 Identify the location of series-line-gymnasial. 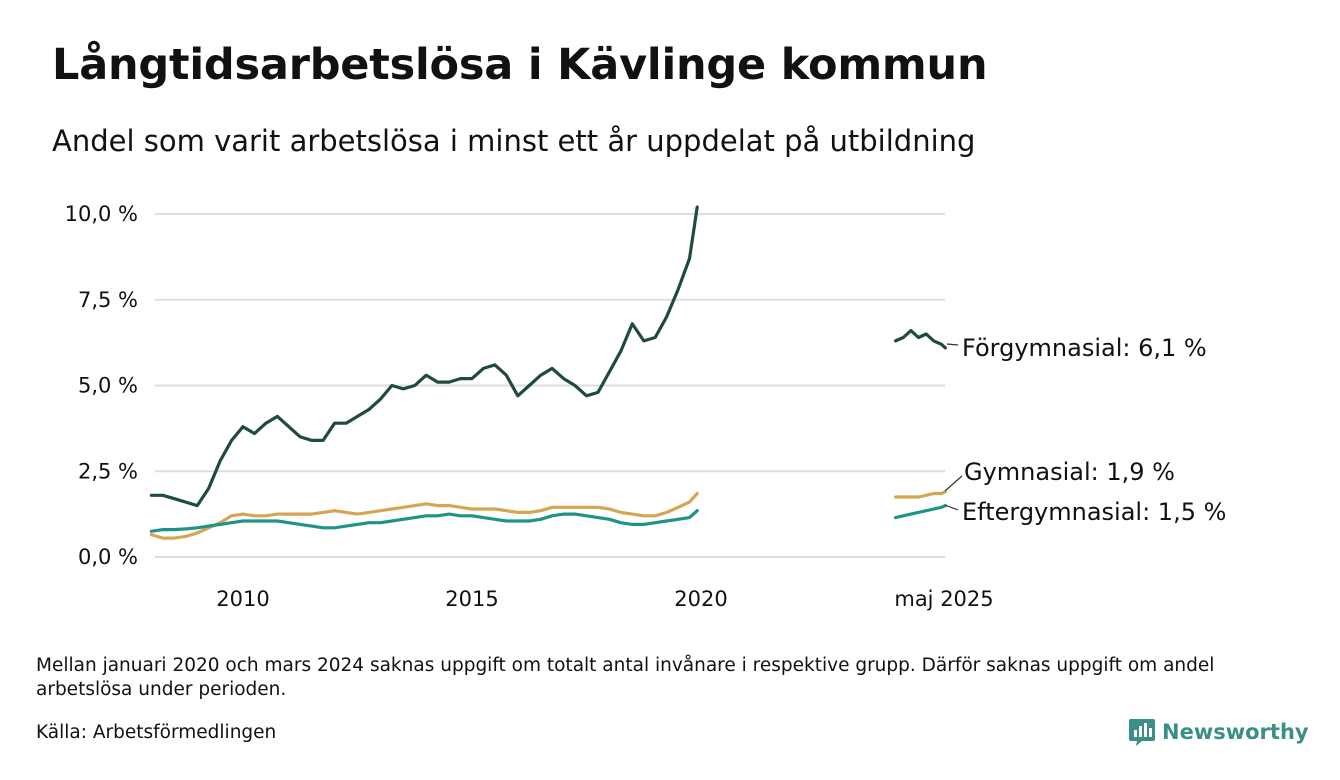
(424, 515).